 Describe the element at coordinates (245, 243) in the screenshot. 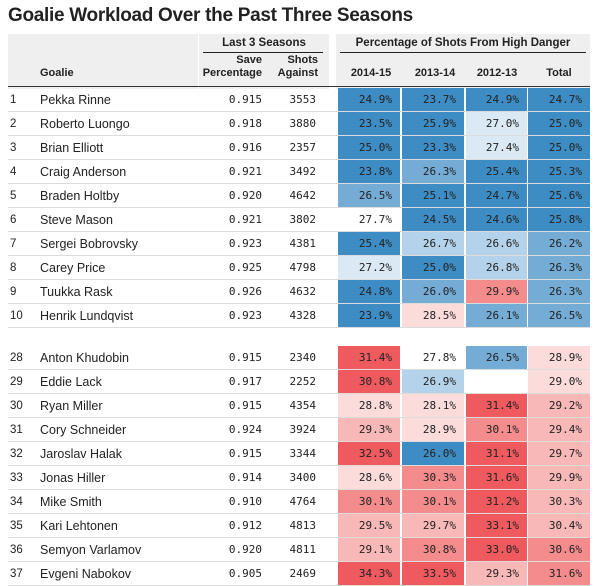

I see `save-pct-cell: 0.923` at that location.